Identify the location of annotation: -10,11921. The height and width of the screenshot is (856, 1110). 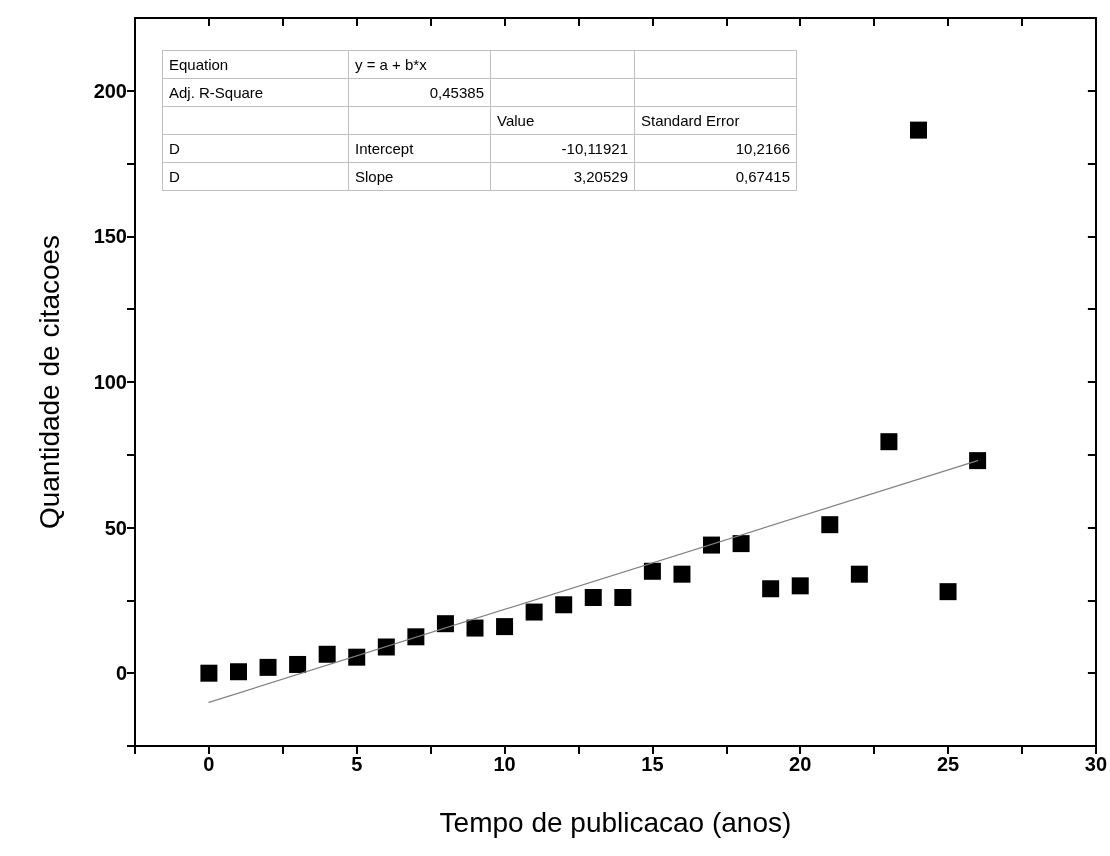
(562, 148).